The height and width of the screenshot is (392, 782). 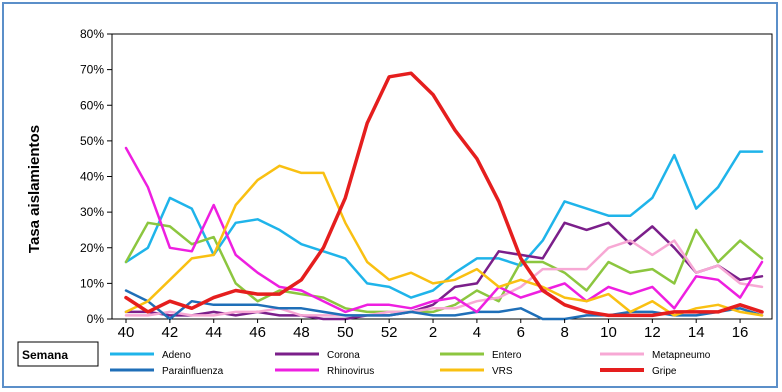 What do you see at coordinates (638, 371) in the screenshot?
I see `legend-item-gripe: Gripe` at bounding box center [638, 371].